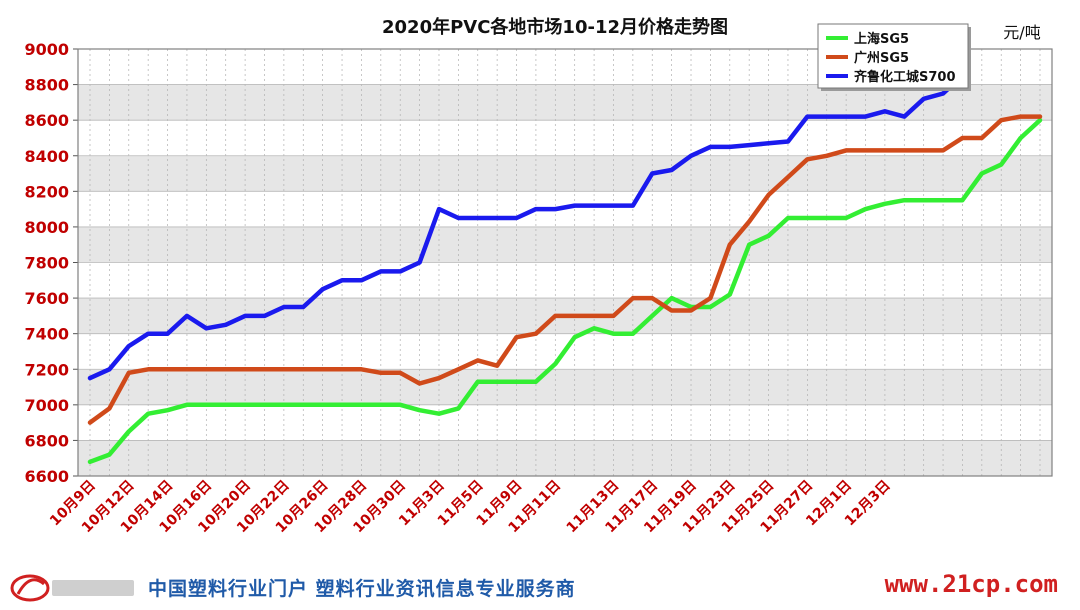 The height and width of the screenshot is (610, 1080). I want to click on y-tick-label: 9000, so click(46, 49).